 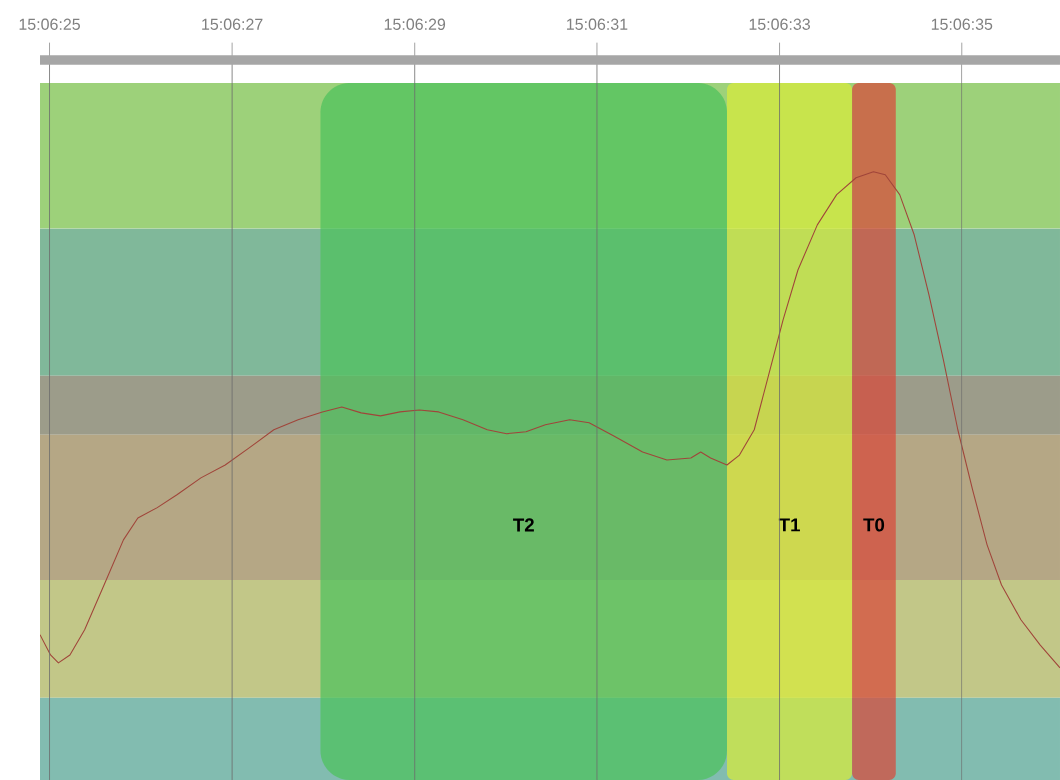 What do you see at coordinates (779, 24) in the screenshot?
I see `x-tick-label: 15:06:33` at bounding box center [779, 24].